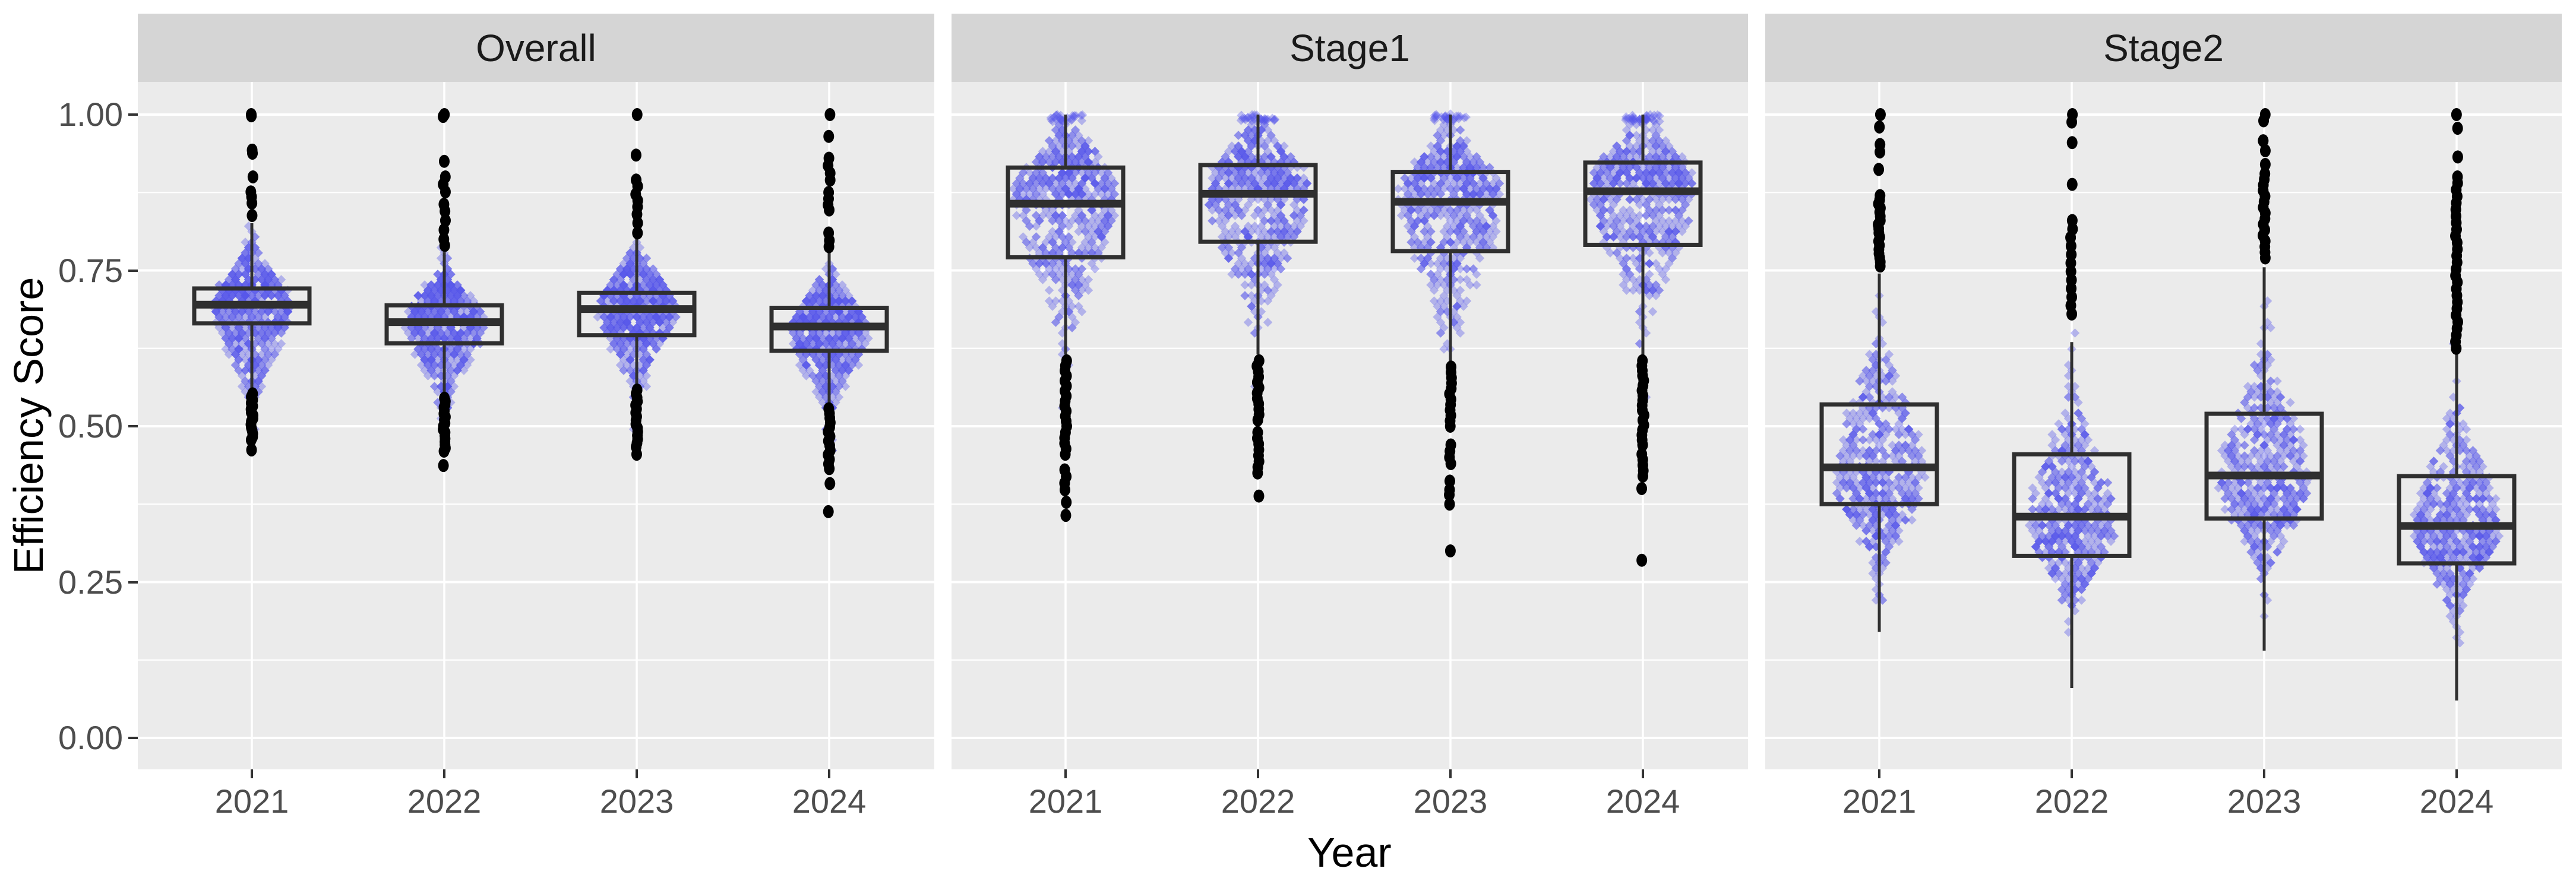 The image size is (2576, 878). I want to click on facet-strip-stage2: Stage2, so click(2163, 48).